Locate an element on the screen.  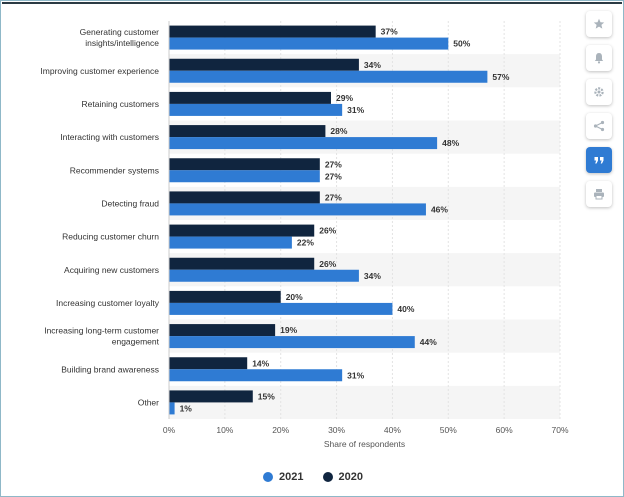
print-icon is located at coordinates (599, 194).